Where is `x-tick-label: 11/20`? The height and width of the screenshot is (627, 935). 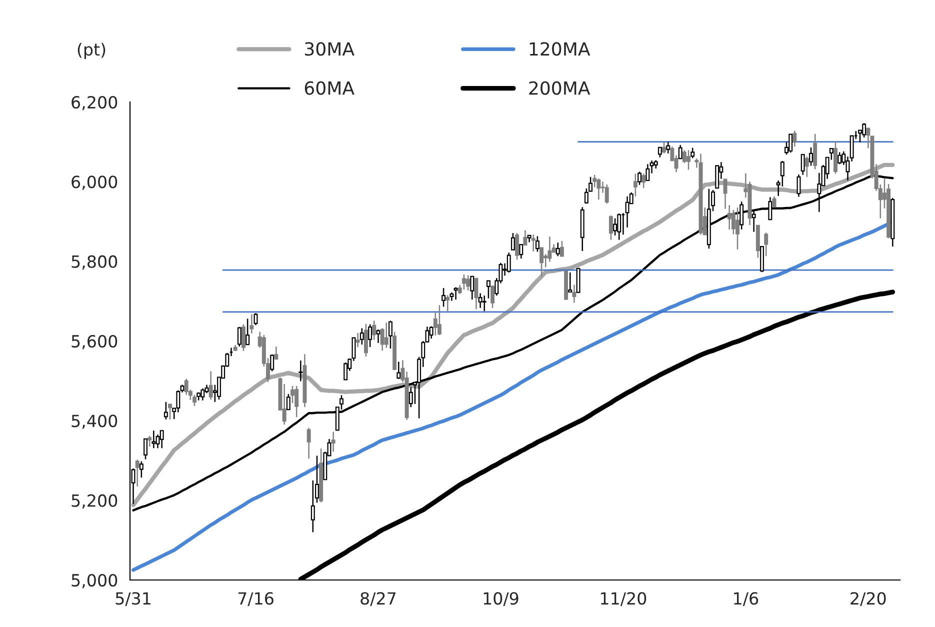
x-tick-label: 11/20 is located at coordinates (623, 599).